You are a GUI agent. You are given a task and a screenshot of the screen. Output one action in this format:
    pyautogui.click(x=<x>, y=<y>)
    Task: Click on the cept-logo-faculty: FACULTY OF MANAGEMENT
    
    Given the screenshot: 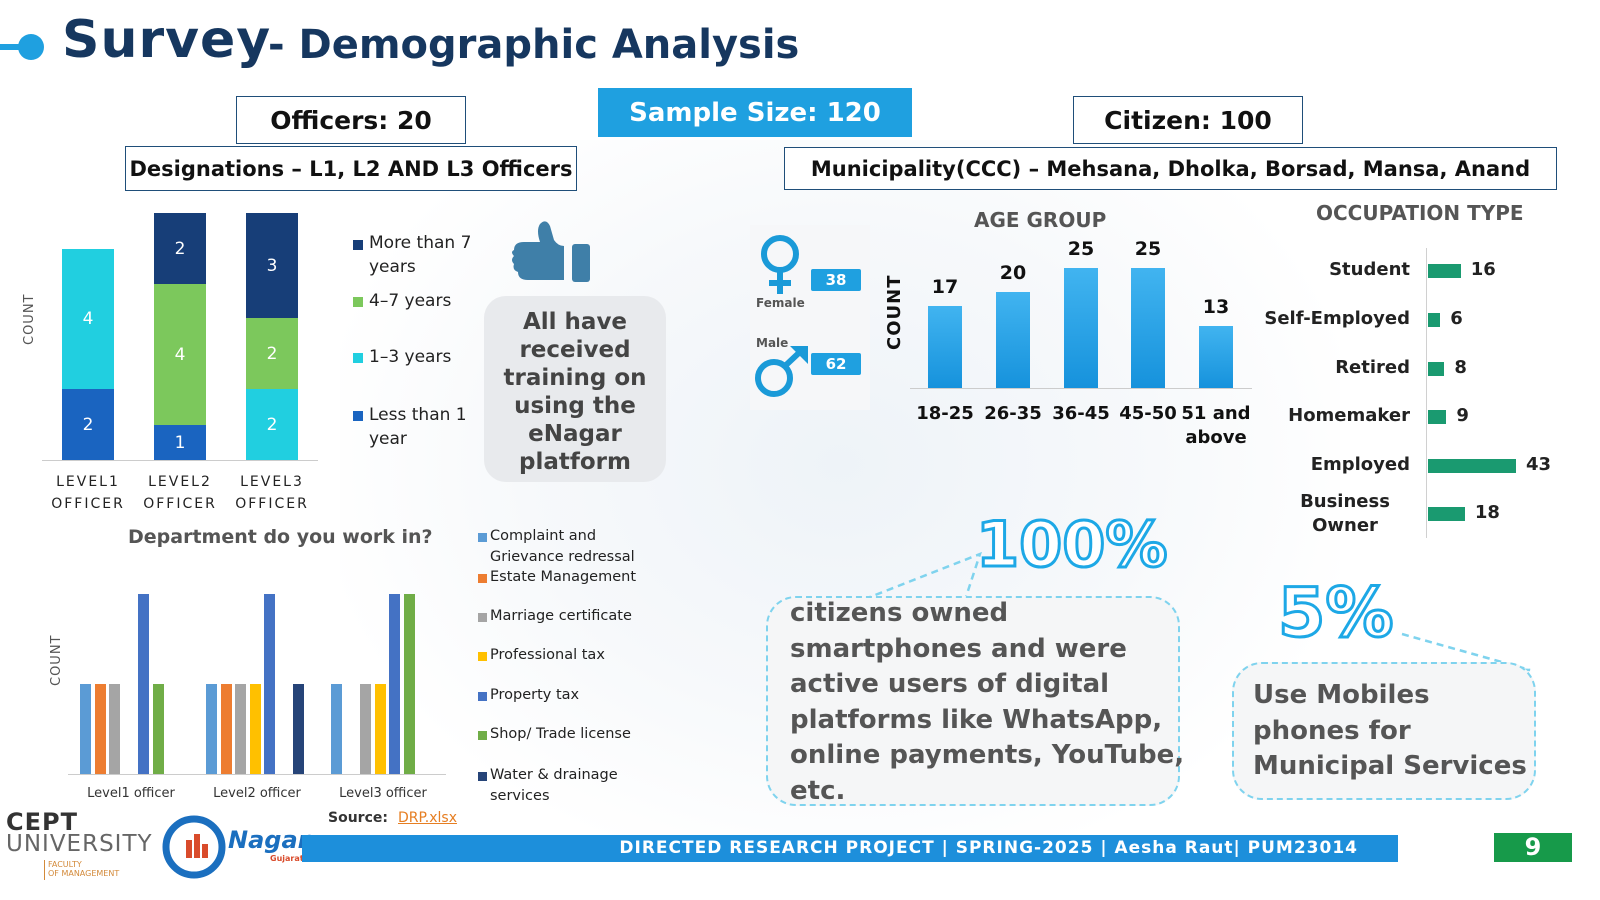 What is the action you would take?
    pyautogui.click(x=84, y=869)
    